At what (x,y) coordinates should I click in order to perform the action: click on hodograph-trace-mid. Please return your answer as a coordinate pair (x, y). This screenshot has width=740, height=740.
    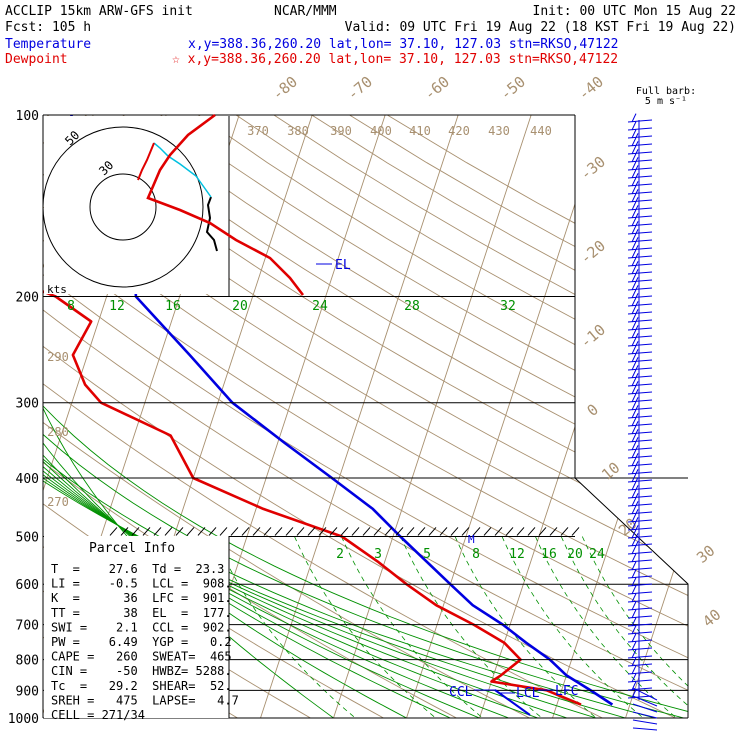
    Looking at the image, I should click on (182, 170).